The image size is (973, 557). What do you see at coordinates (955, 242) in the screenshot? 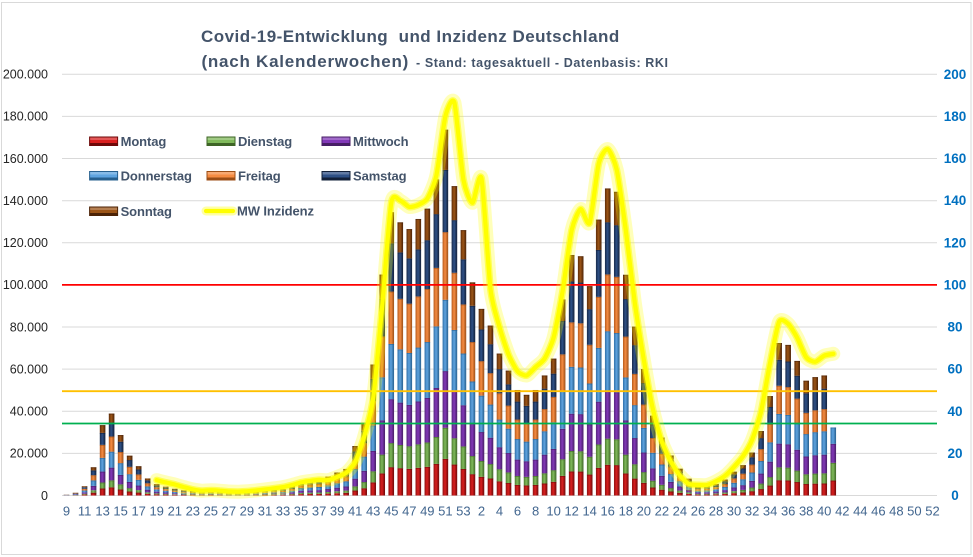
I see `svg-text: 120` at bounding box center [955, 242].